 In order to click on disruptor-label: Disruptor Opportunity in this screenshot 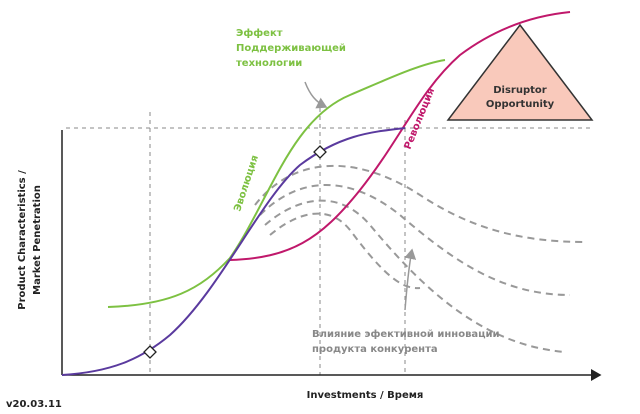, I will do `click(520, 97)`.